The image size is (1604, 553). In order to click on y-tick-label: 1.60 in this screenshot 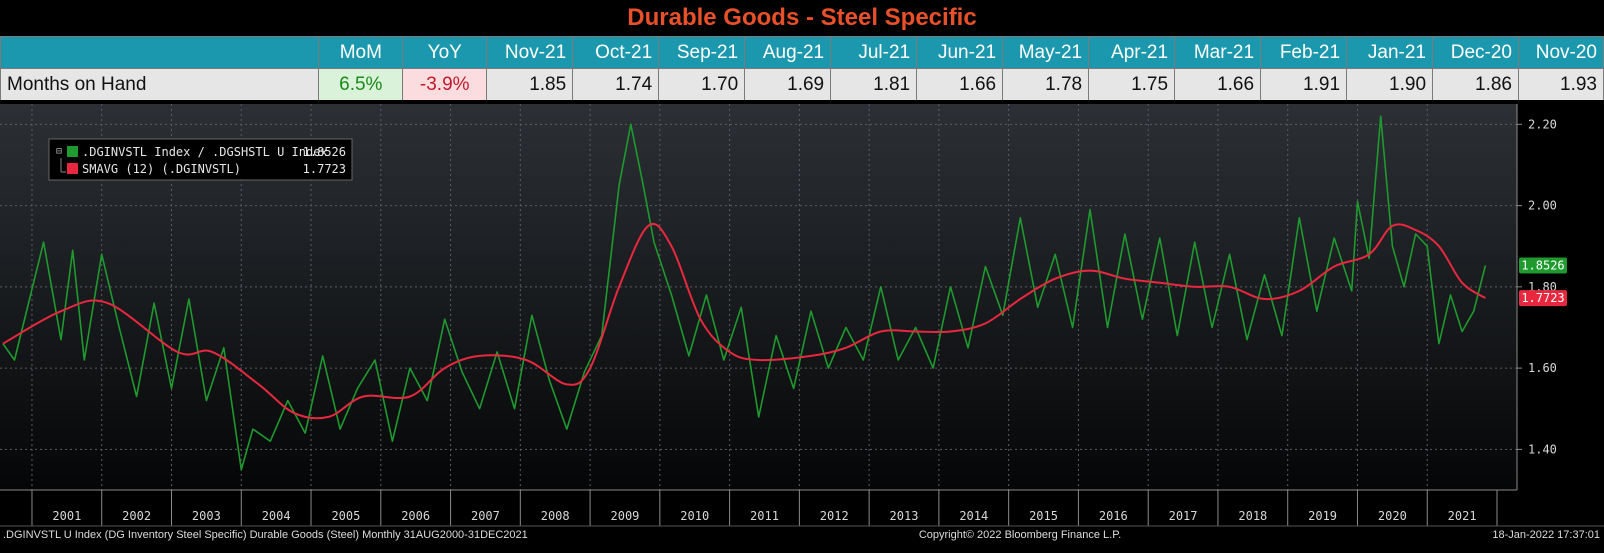, I will do `click(1542, 368)`.